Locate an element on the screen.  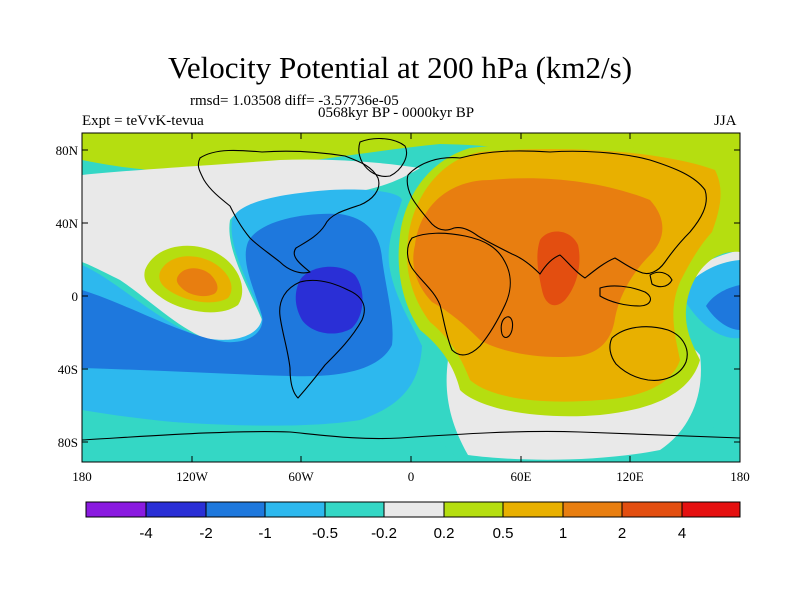
band-neg1 is located at coordinates (237, 295).